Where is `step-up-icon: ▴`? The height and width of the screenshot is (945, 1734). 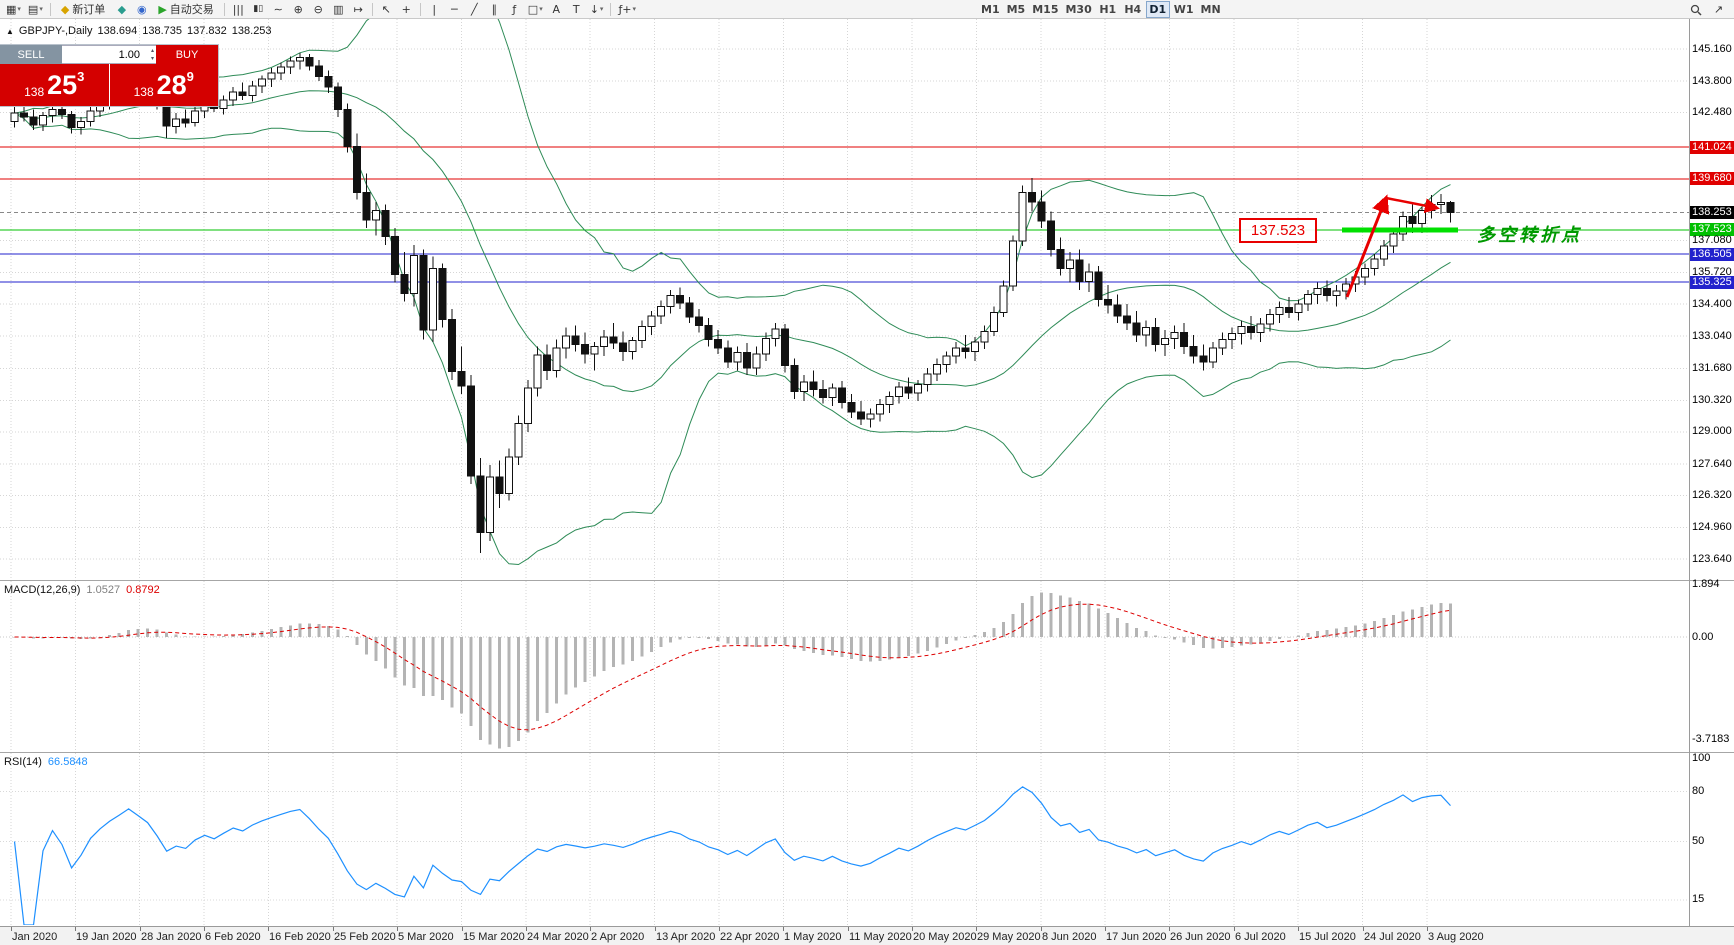 step-up-icon: ▴ is located at coordinates (152, 51).